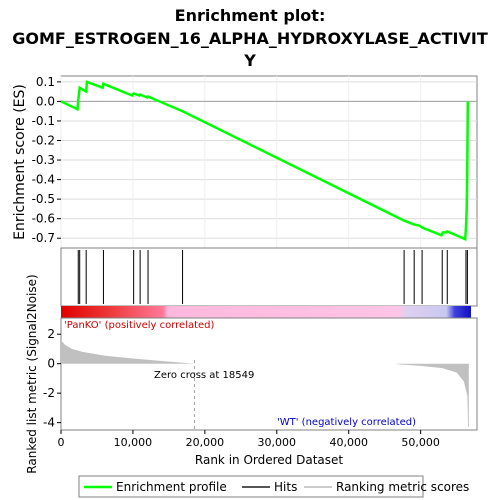 This screenshot has width=500, height=500. I want to click on es-y-axis: 0.1 0.0 -0.1 -0.2 -0.3 -0.4 -0.5 -0.6 -0.7, so click(46, 160).